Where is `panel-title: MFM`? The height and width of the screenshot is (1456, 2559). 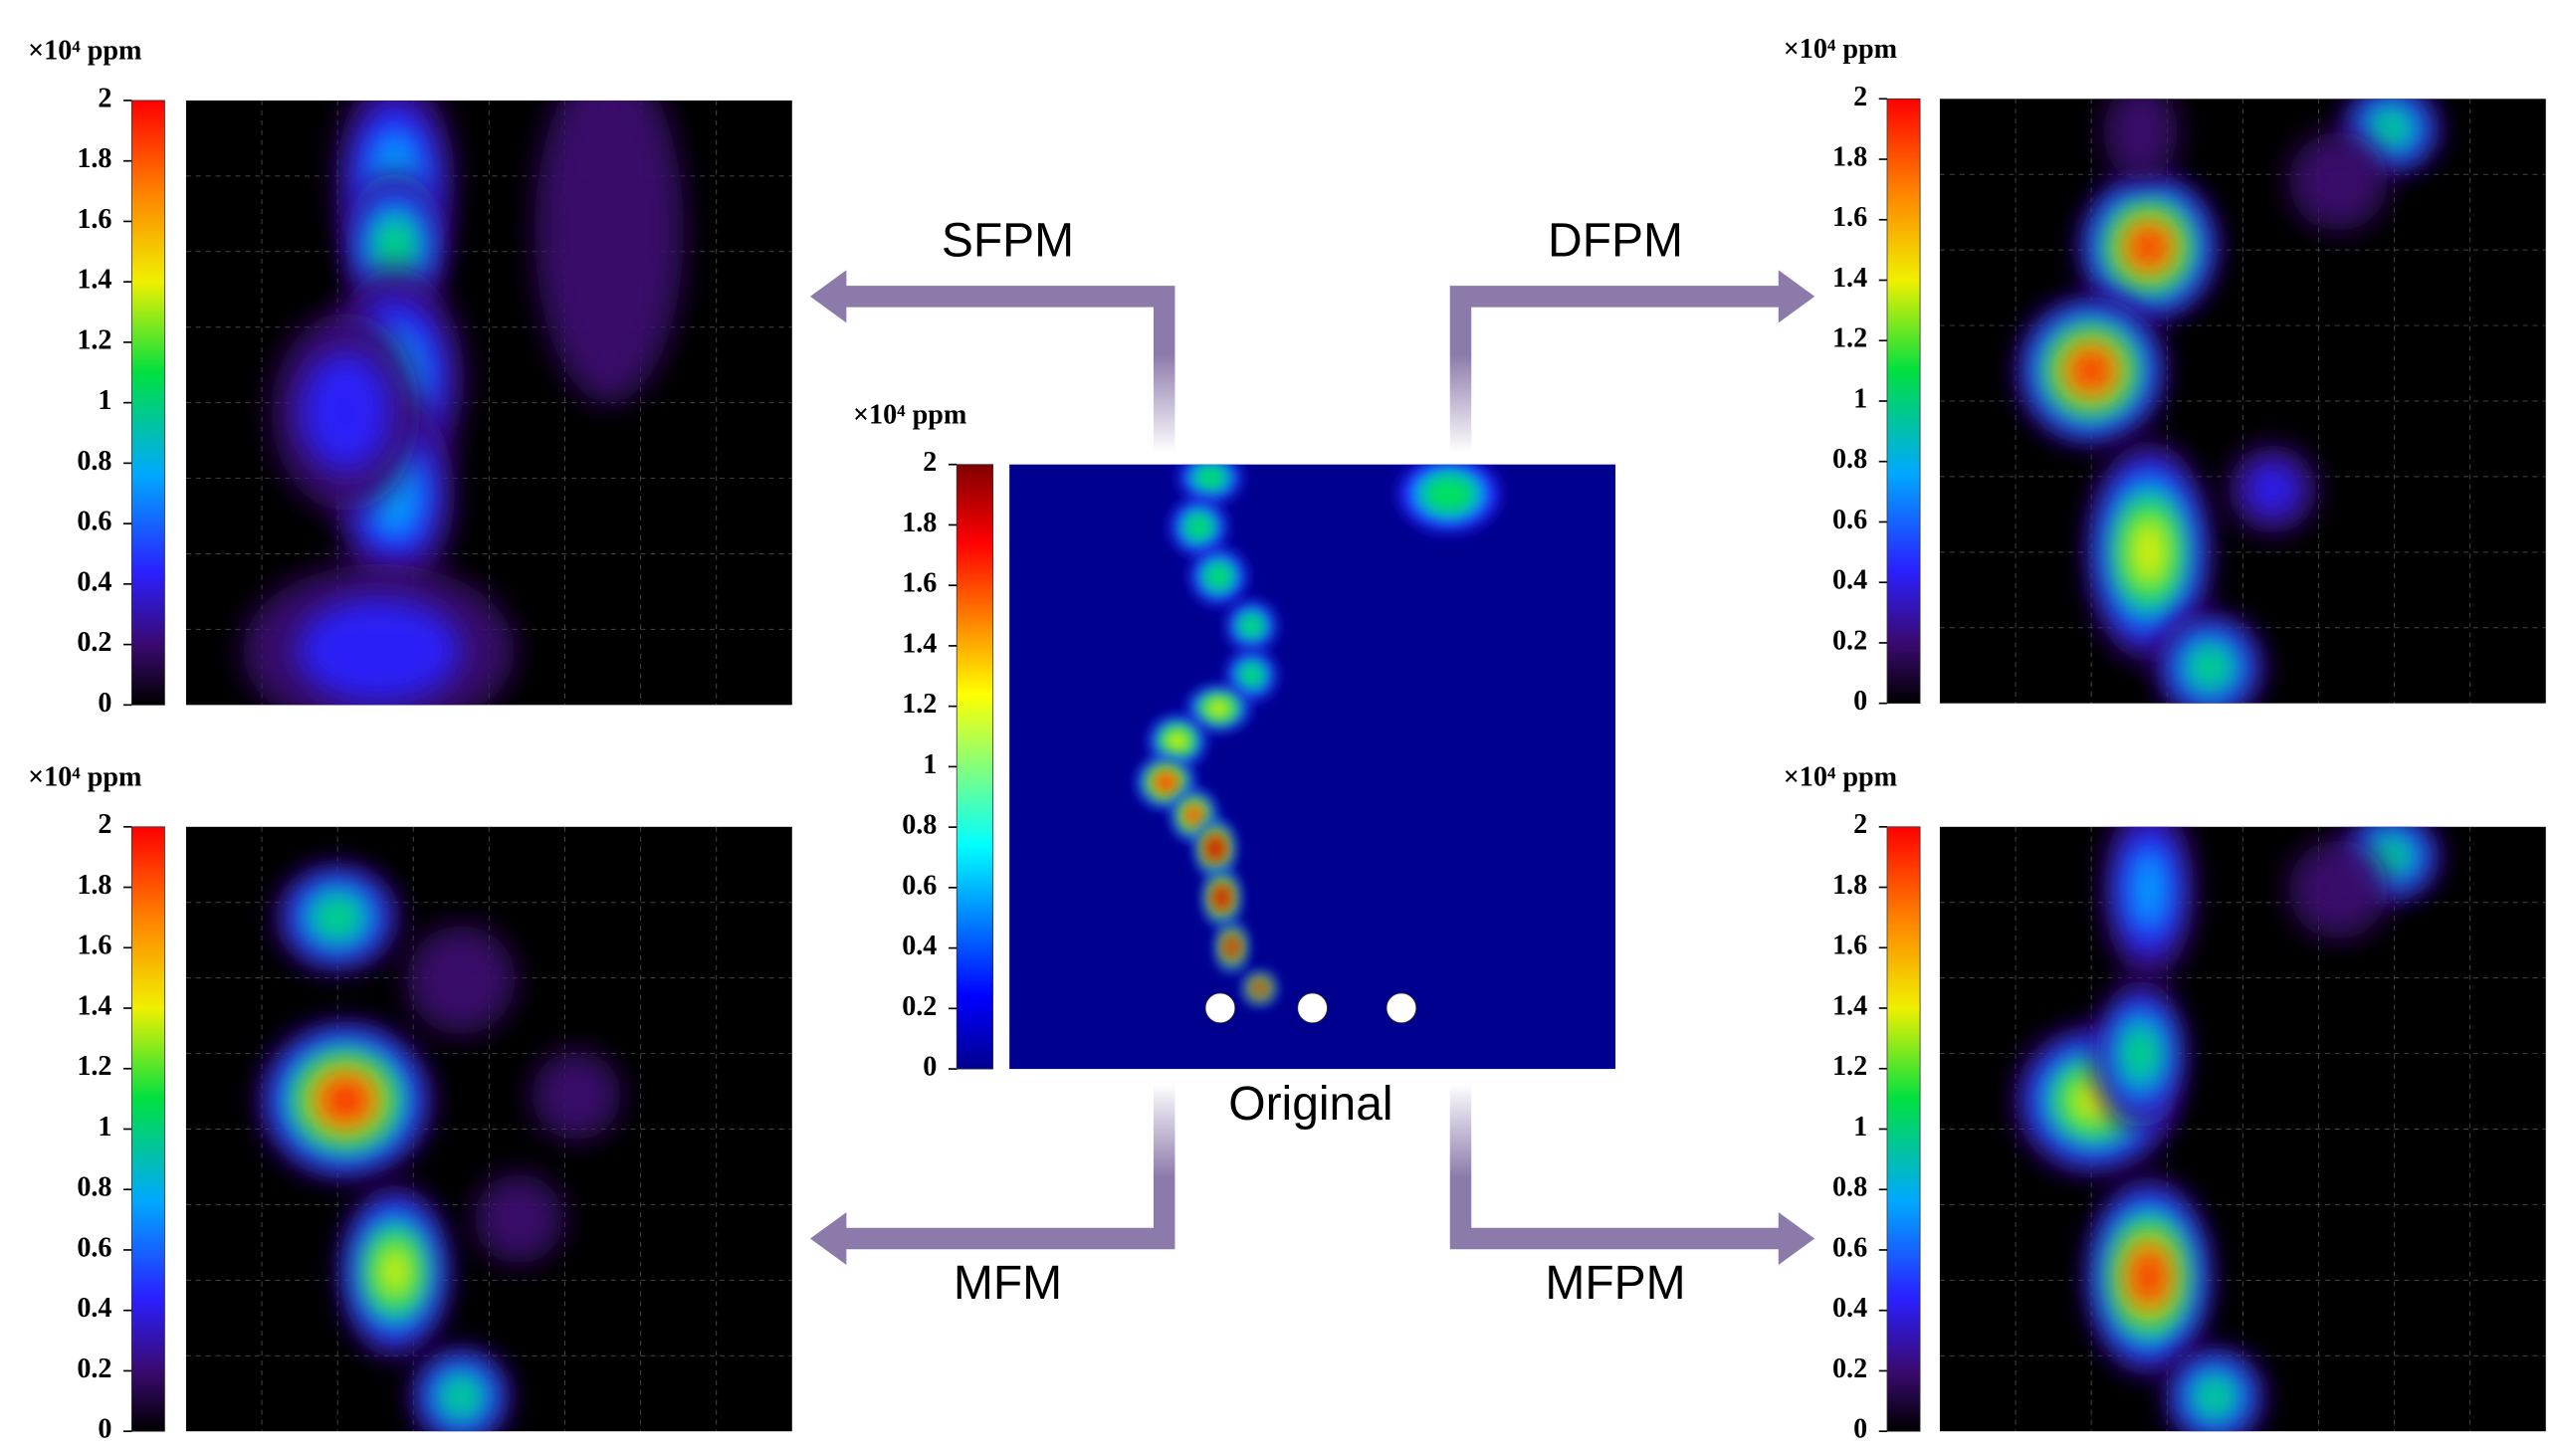
panel-title: MFM is located at coordinates (1008, 1283).